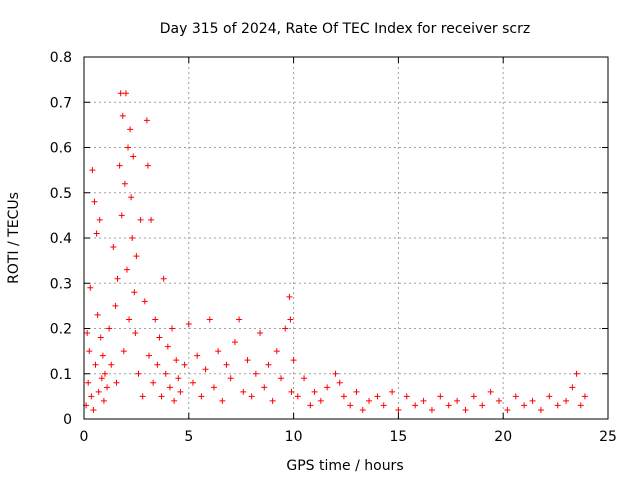  What do you see at coordinates (344, 466) in the screenshot?
I see `x-axis-label: GPS time / hours` at bounding box center [344, 466].